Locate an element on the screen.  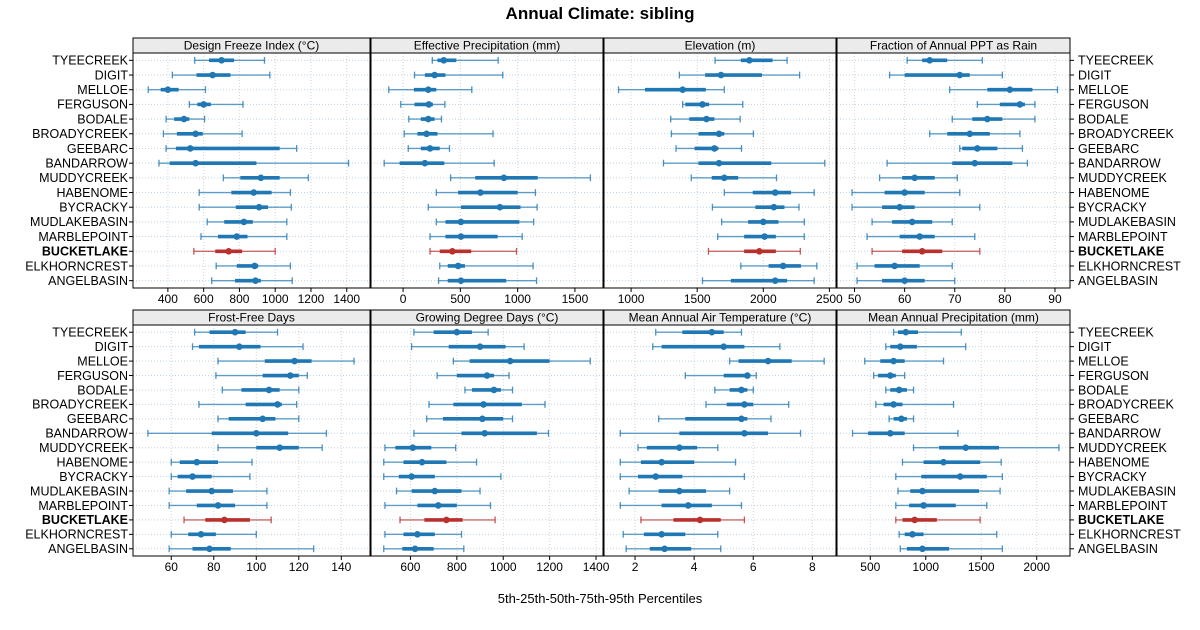
axis-tick-label: 2 is located at coordinates (635, 567).